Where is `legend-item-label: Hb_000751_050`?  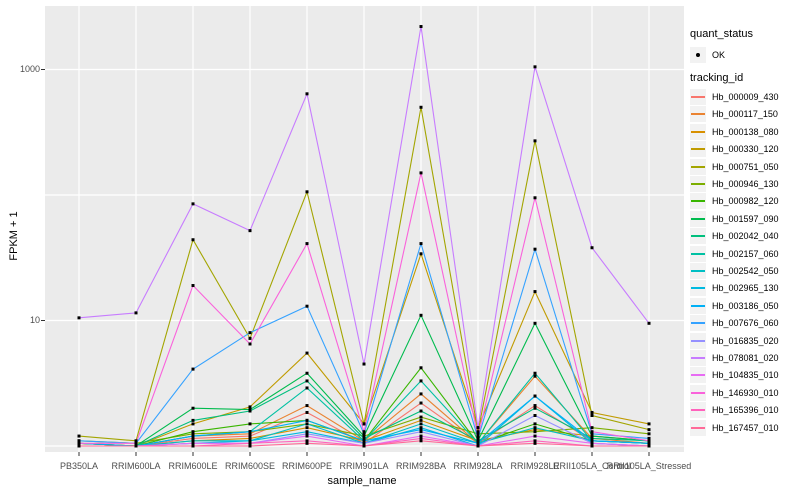
legend-item-label: Hb_000751_050 is located at coordinates (745, 166).